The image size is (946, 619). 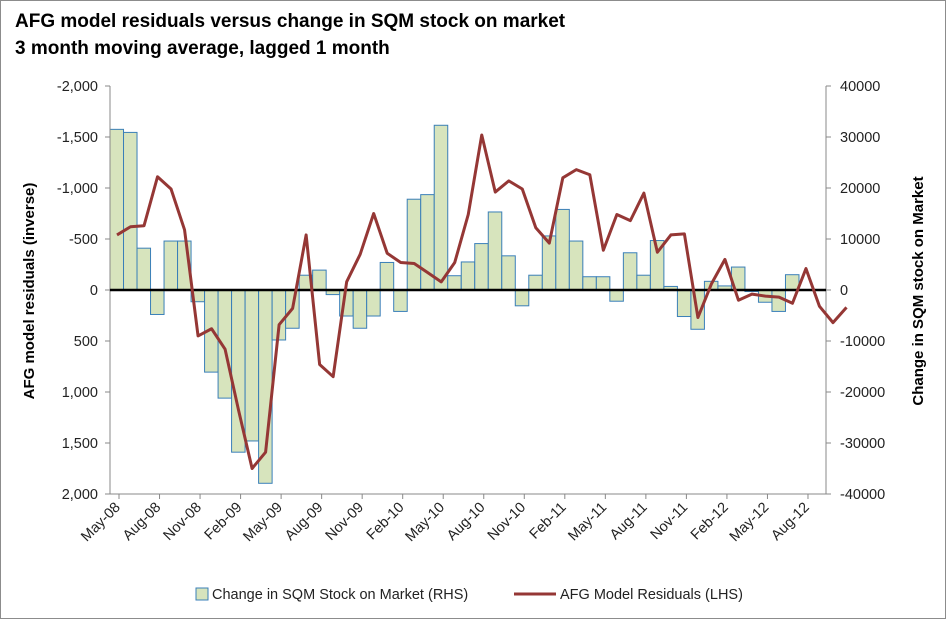 What do you see at coordinates (304, 522) in the screenshot?
I see `x-tick-label: Aug-09` at bounding box center [304, 522].